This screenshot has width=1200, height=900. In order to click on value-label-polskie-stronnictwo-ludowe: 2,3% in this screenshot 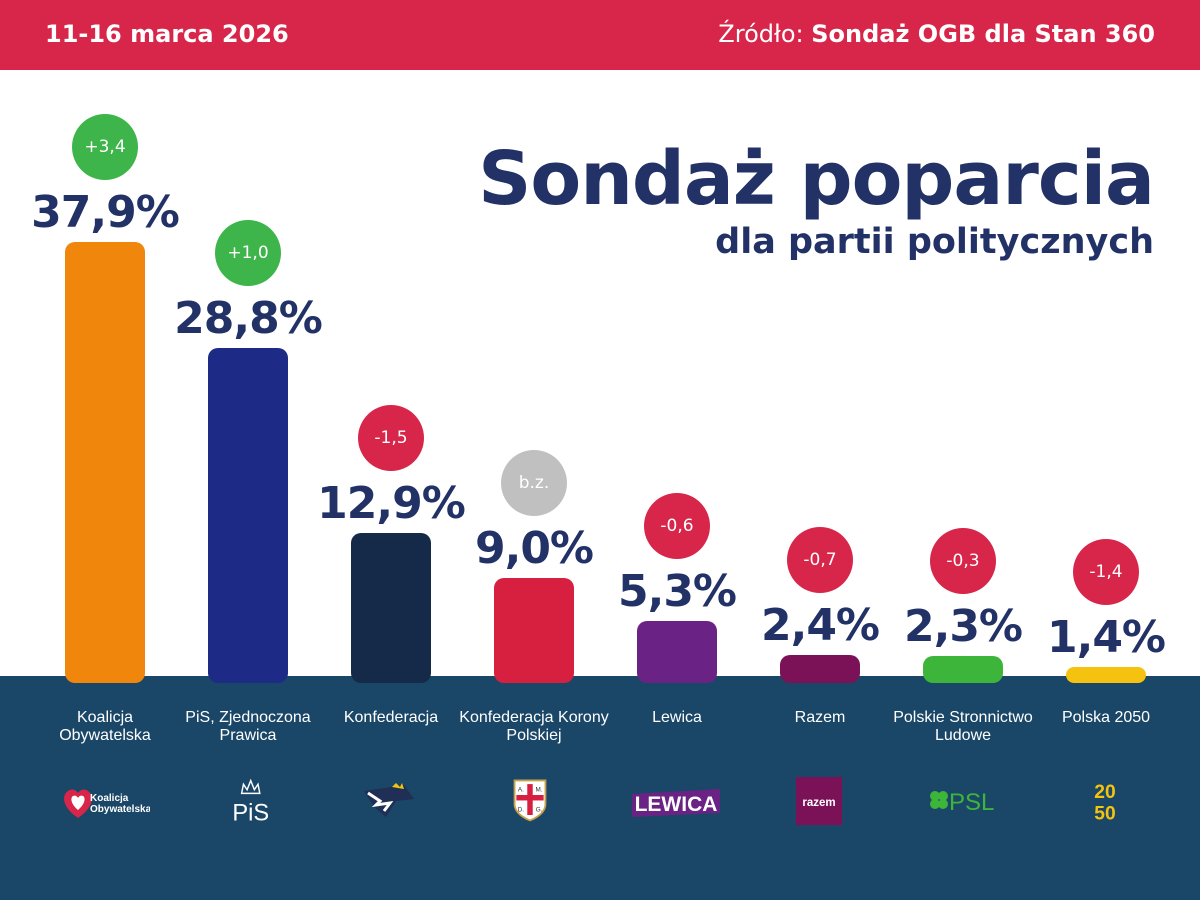, I will do `click(963, 627)`.